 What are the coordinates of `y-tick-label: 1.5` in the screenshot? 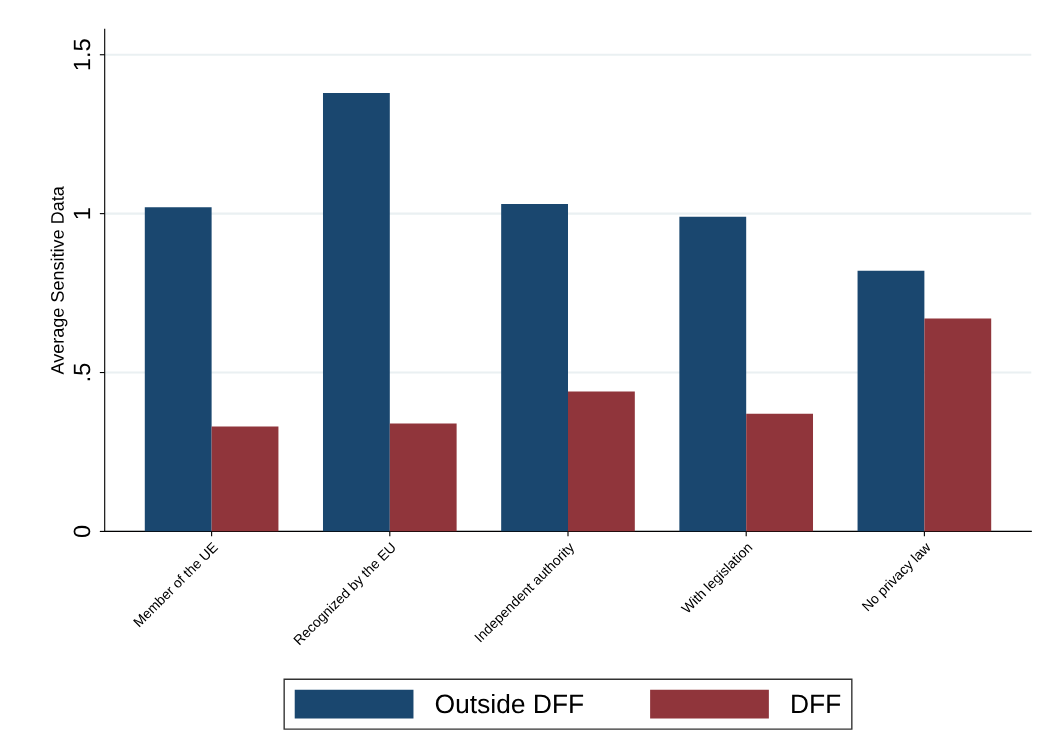 It's located at (82, 54).